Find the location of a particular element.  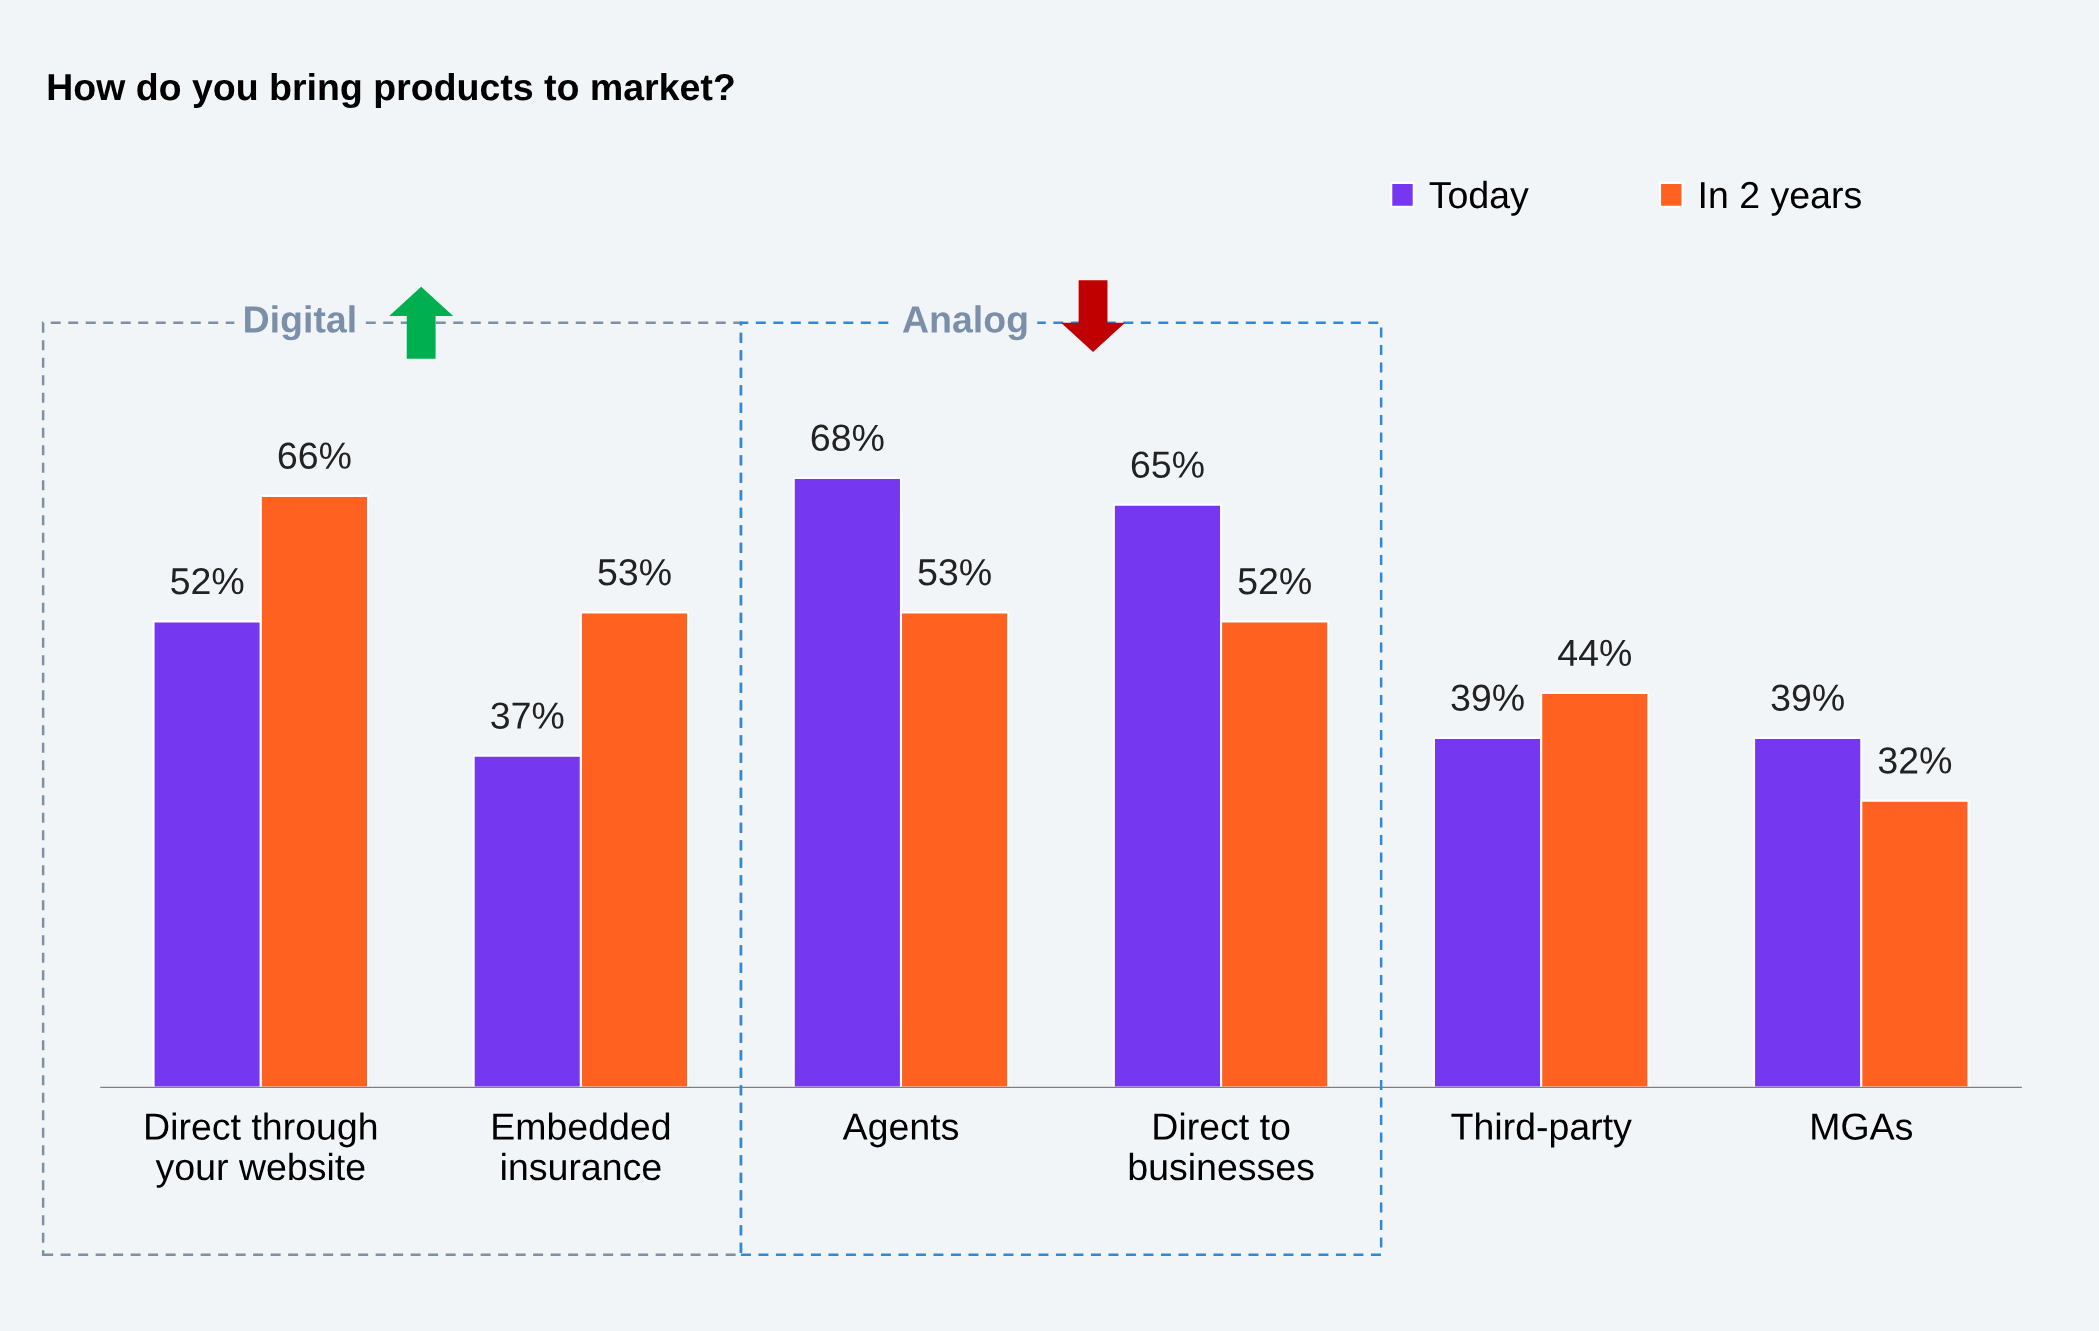

chart-title: How do you bring products to market? is located at coordinates (391, 90).